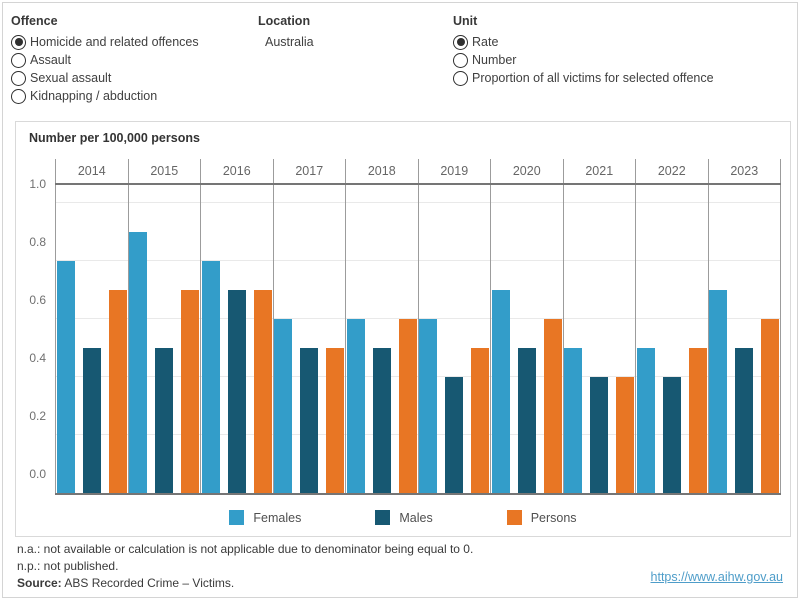 The height and width of the screenshot is (600, 800). What do you see at coordinates (91, 339) in the screenshot?
I see `year-column-2014` at bounding box center [91, 339].